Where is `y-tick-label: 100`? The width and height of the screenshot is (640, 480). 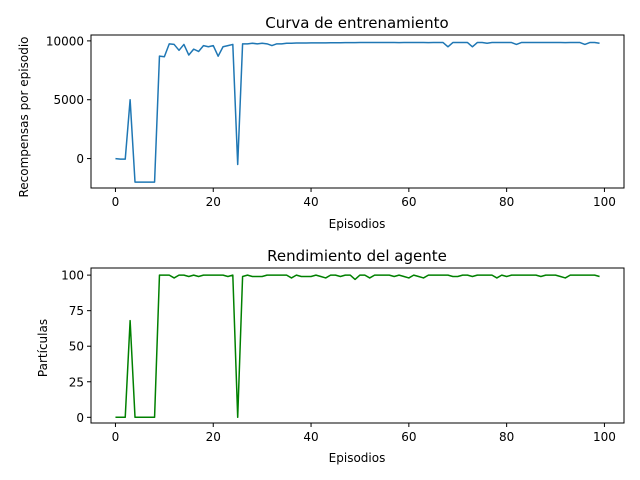
y-tick-label: 100 is located at coordinates (72, 276).